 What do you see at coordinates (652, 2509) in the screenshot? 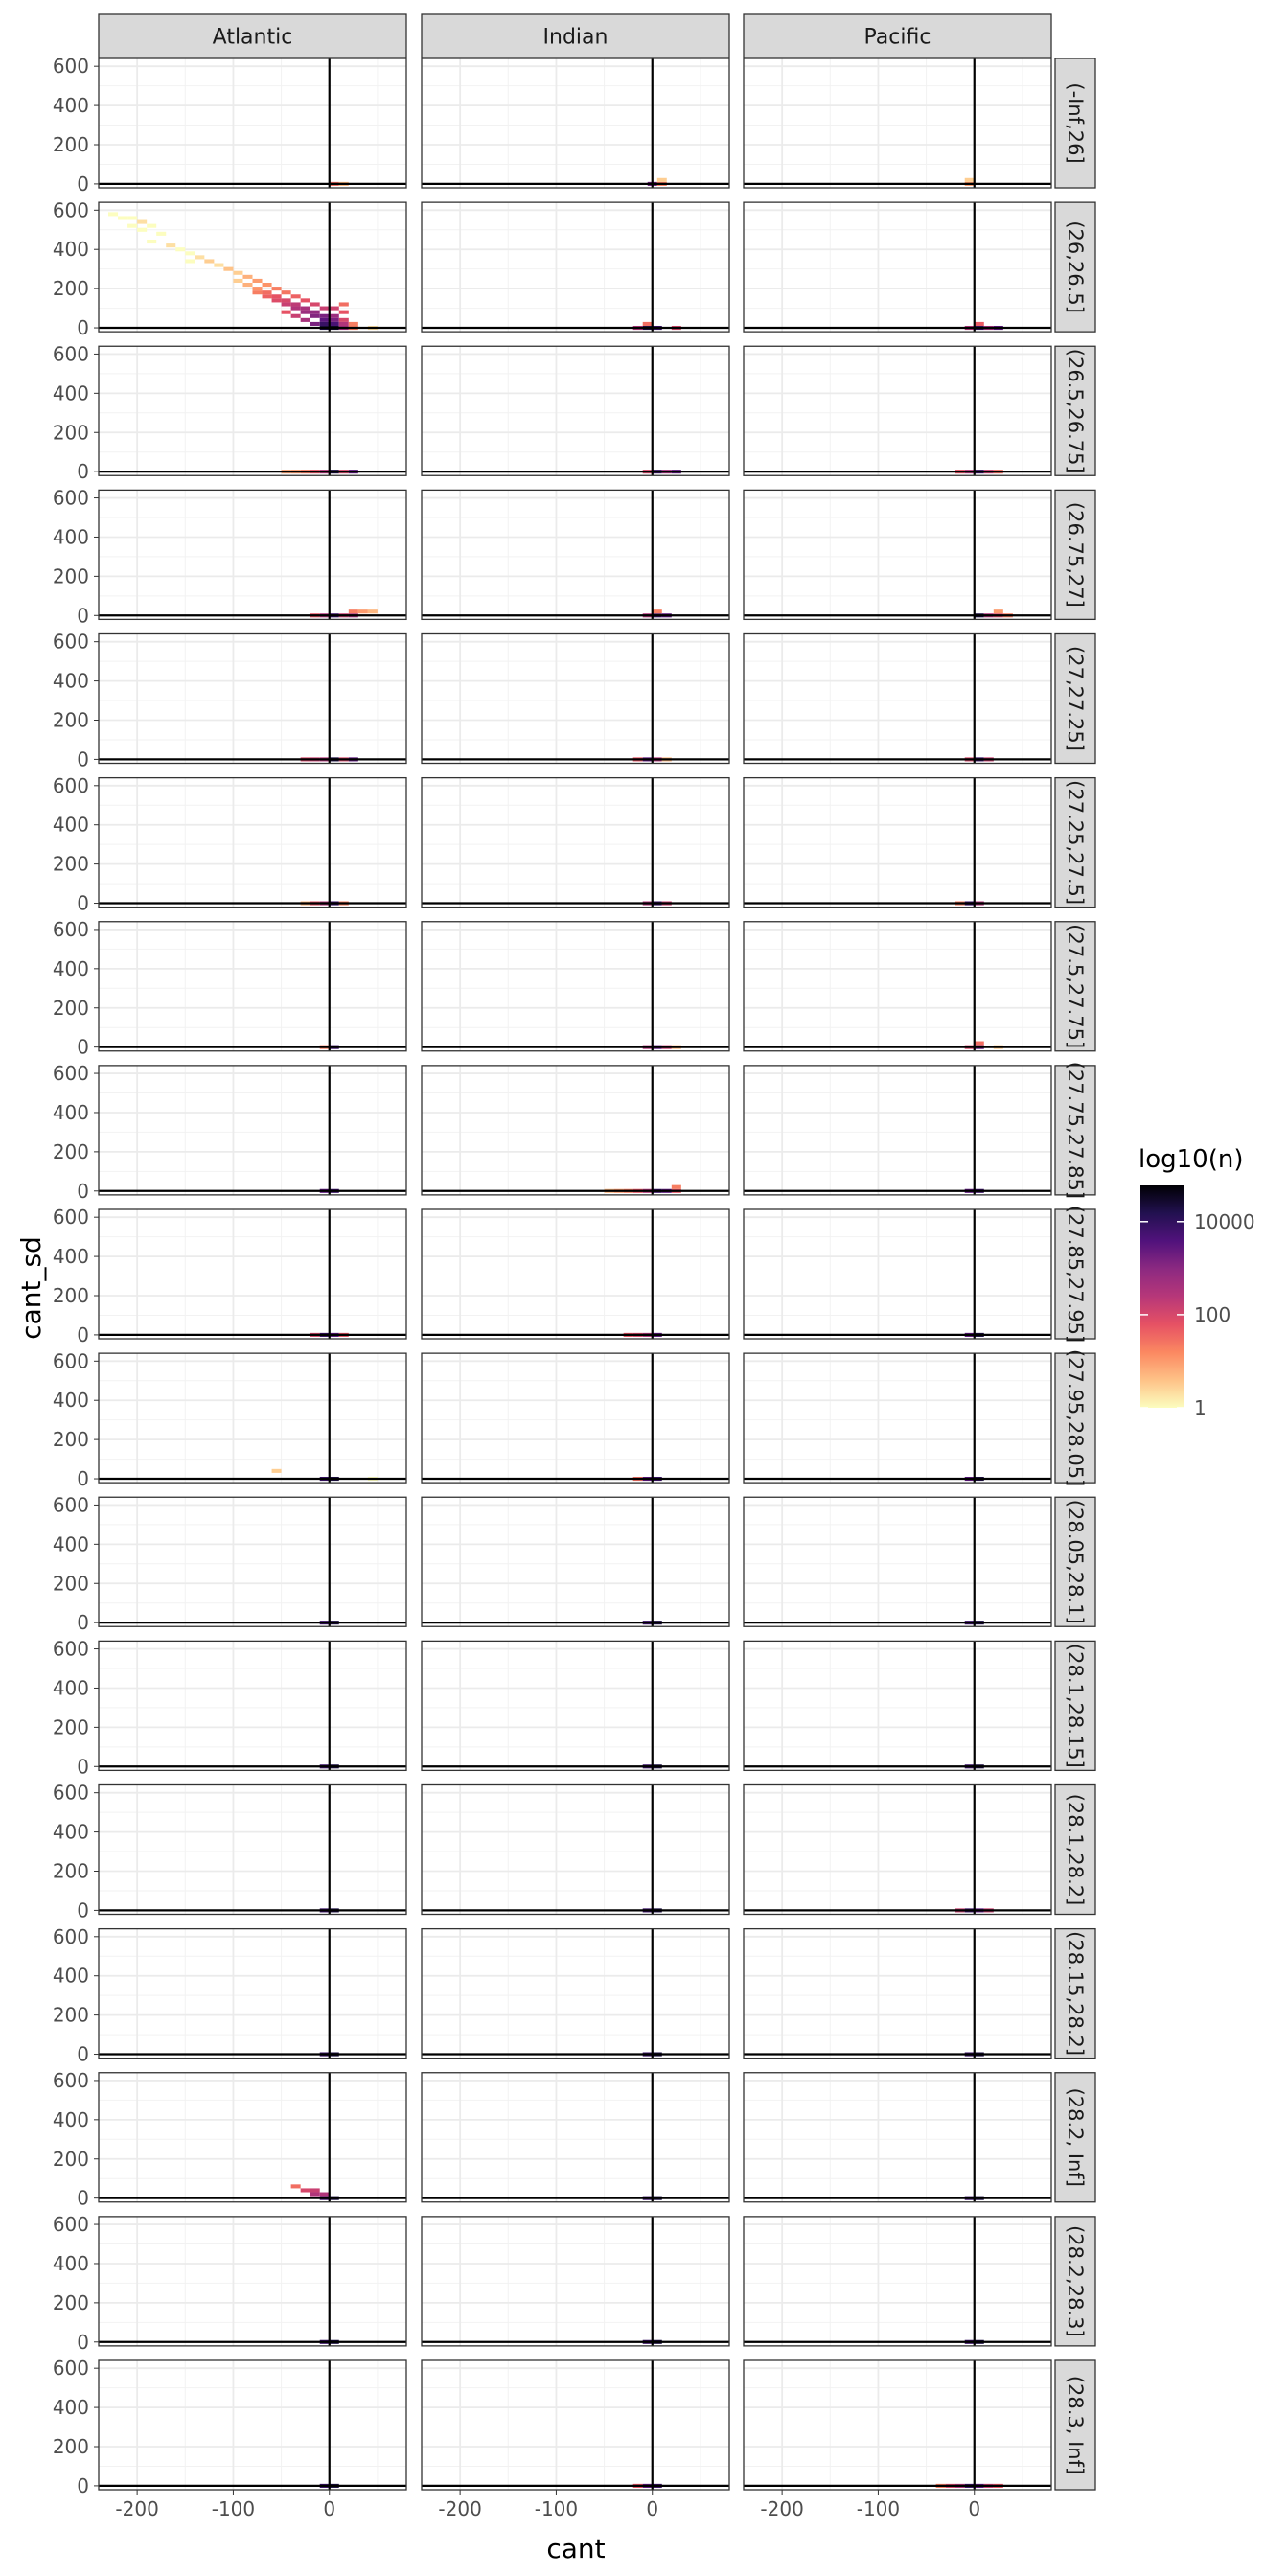
I see `x-tick-label: 0` at bounding box center [652, 2509].